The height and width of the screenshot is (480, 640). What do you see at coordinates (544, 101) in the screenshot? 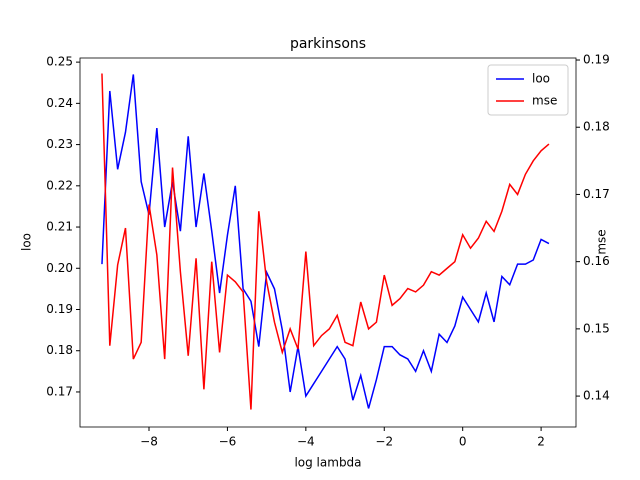
I see `legend-label: mse` at bounding box center [544, 101].